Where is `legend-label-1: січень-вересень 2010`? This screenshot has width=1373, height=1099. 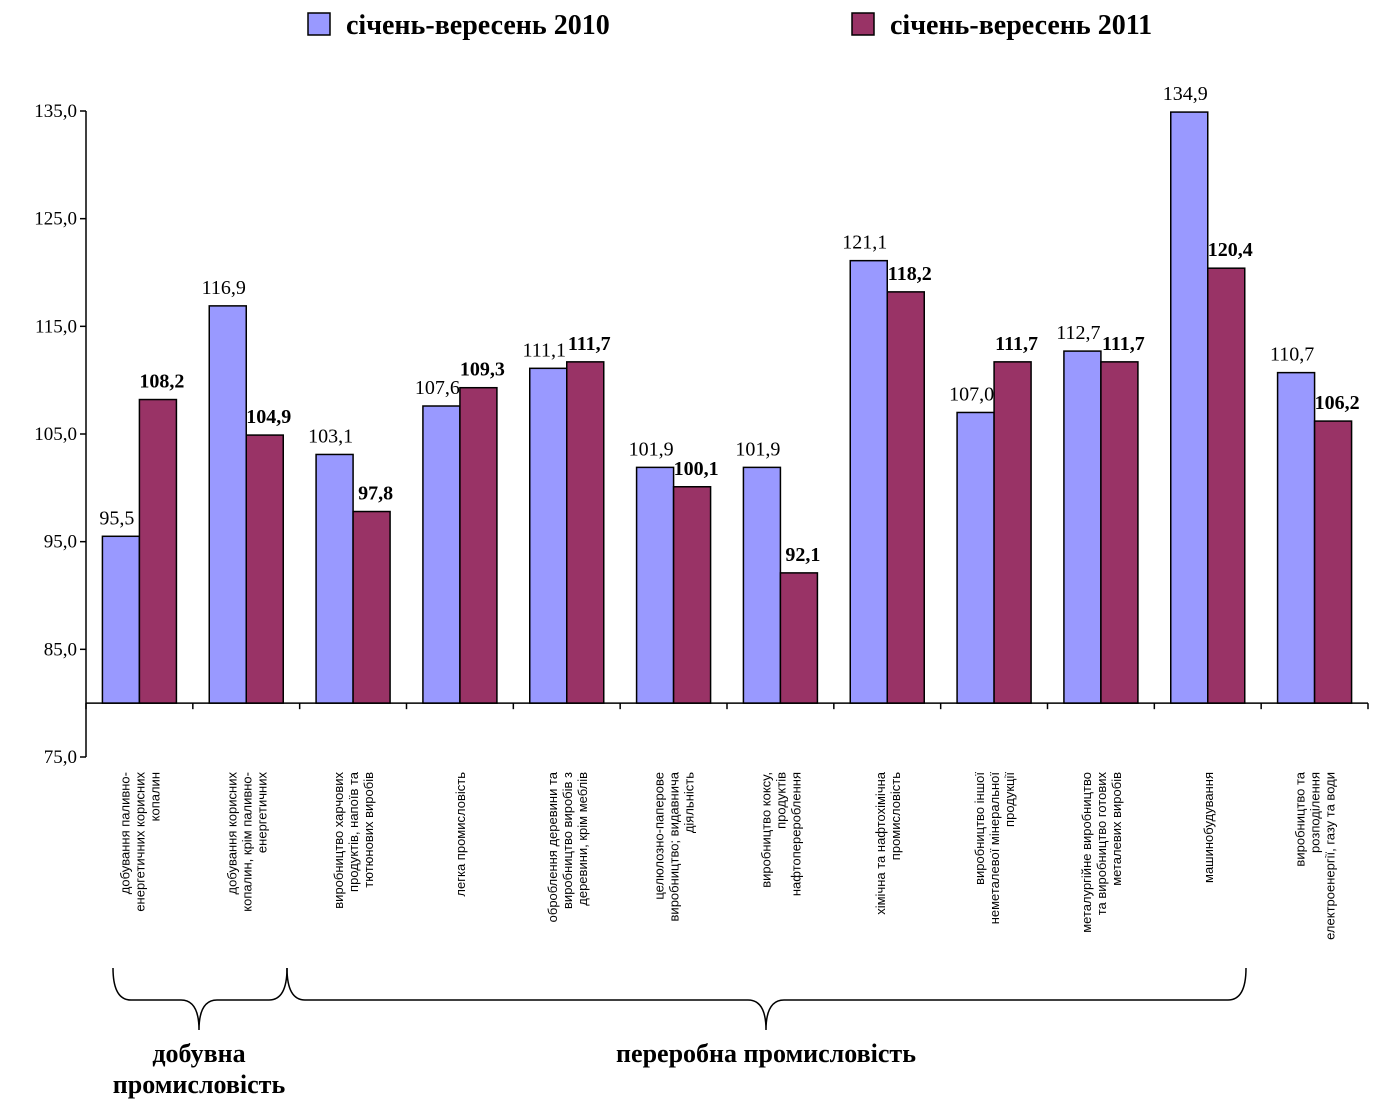 legend-label-1: січень-вересень 2010 is located at coordinates (478, 25).